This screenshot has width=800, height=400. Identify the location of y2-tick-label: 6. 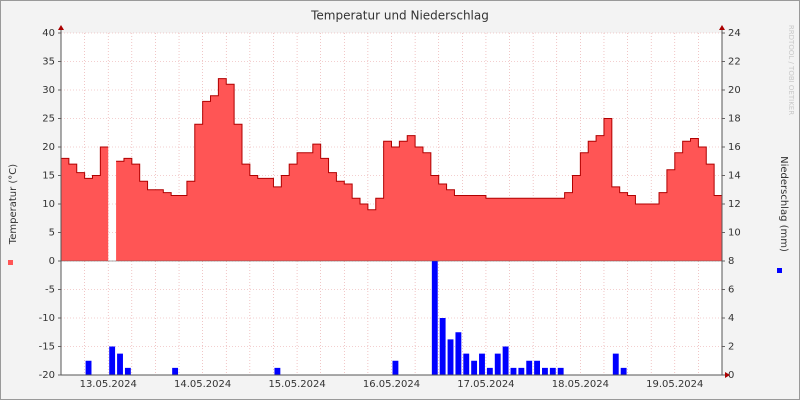
(731, 290).